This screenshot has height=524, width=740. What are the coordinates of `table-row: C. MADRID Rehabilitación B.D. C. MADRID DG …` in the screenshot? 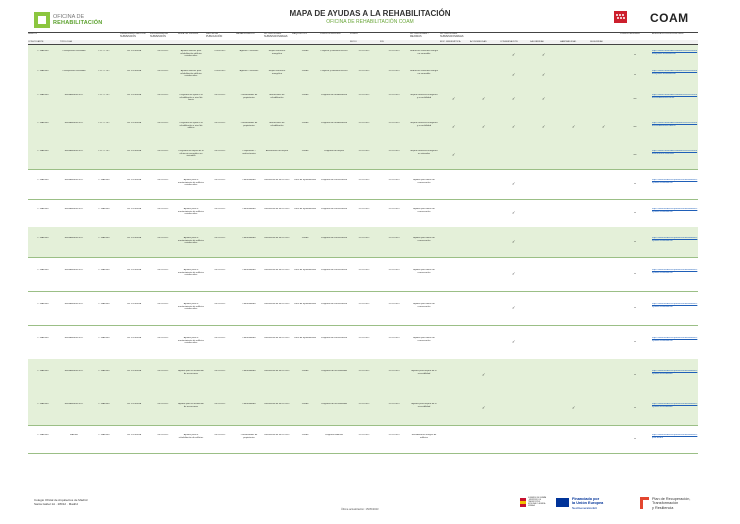 It's located at (363, 274).